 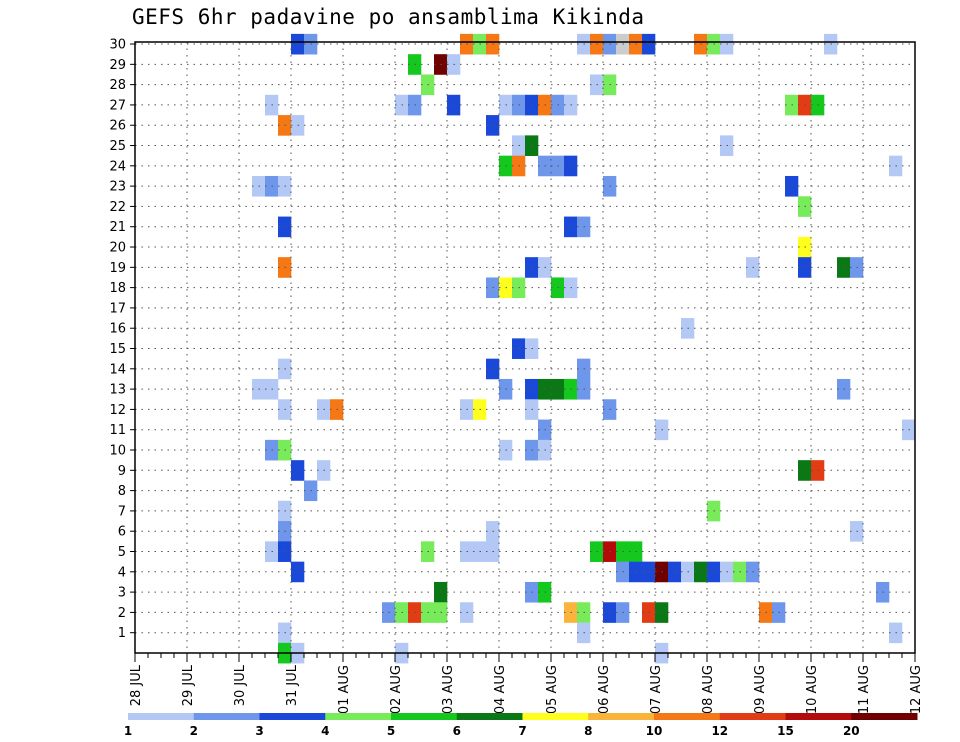 I want to click on y-tick-label: 1, so click(x=122, y=633).